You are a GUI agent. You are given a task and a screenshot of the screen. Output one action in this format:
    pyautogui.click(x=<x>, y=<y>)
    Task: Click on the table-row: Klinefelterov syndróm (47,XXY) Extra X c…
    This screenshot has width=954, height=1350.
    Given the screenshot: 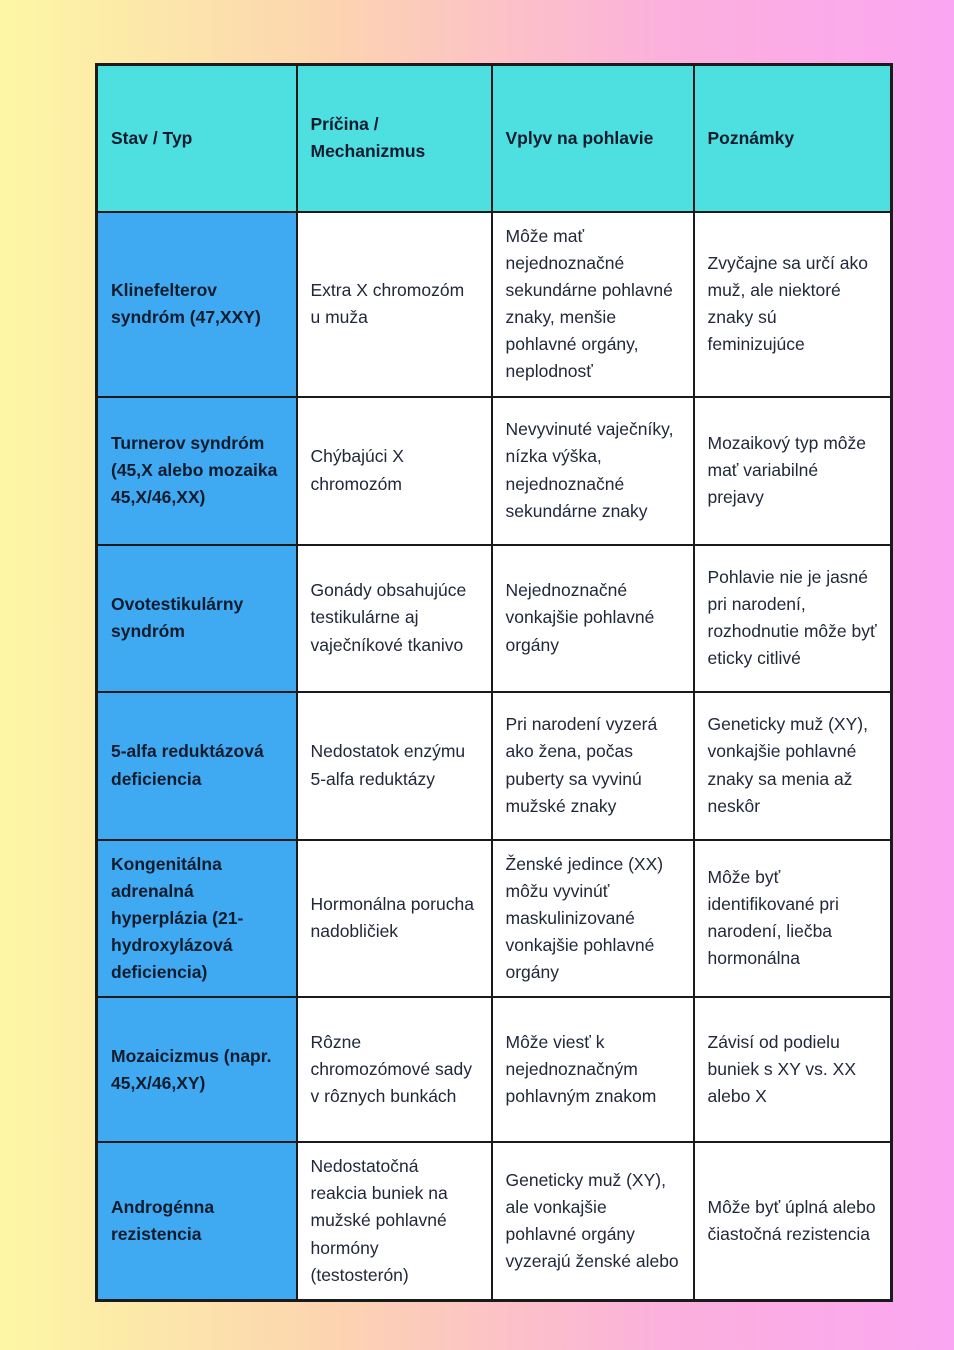 What is the action you would take?
    pyautogui.click(x=494, y=304)
    